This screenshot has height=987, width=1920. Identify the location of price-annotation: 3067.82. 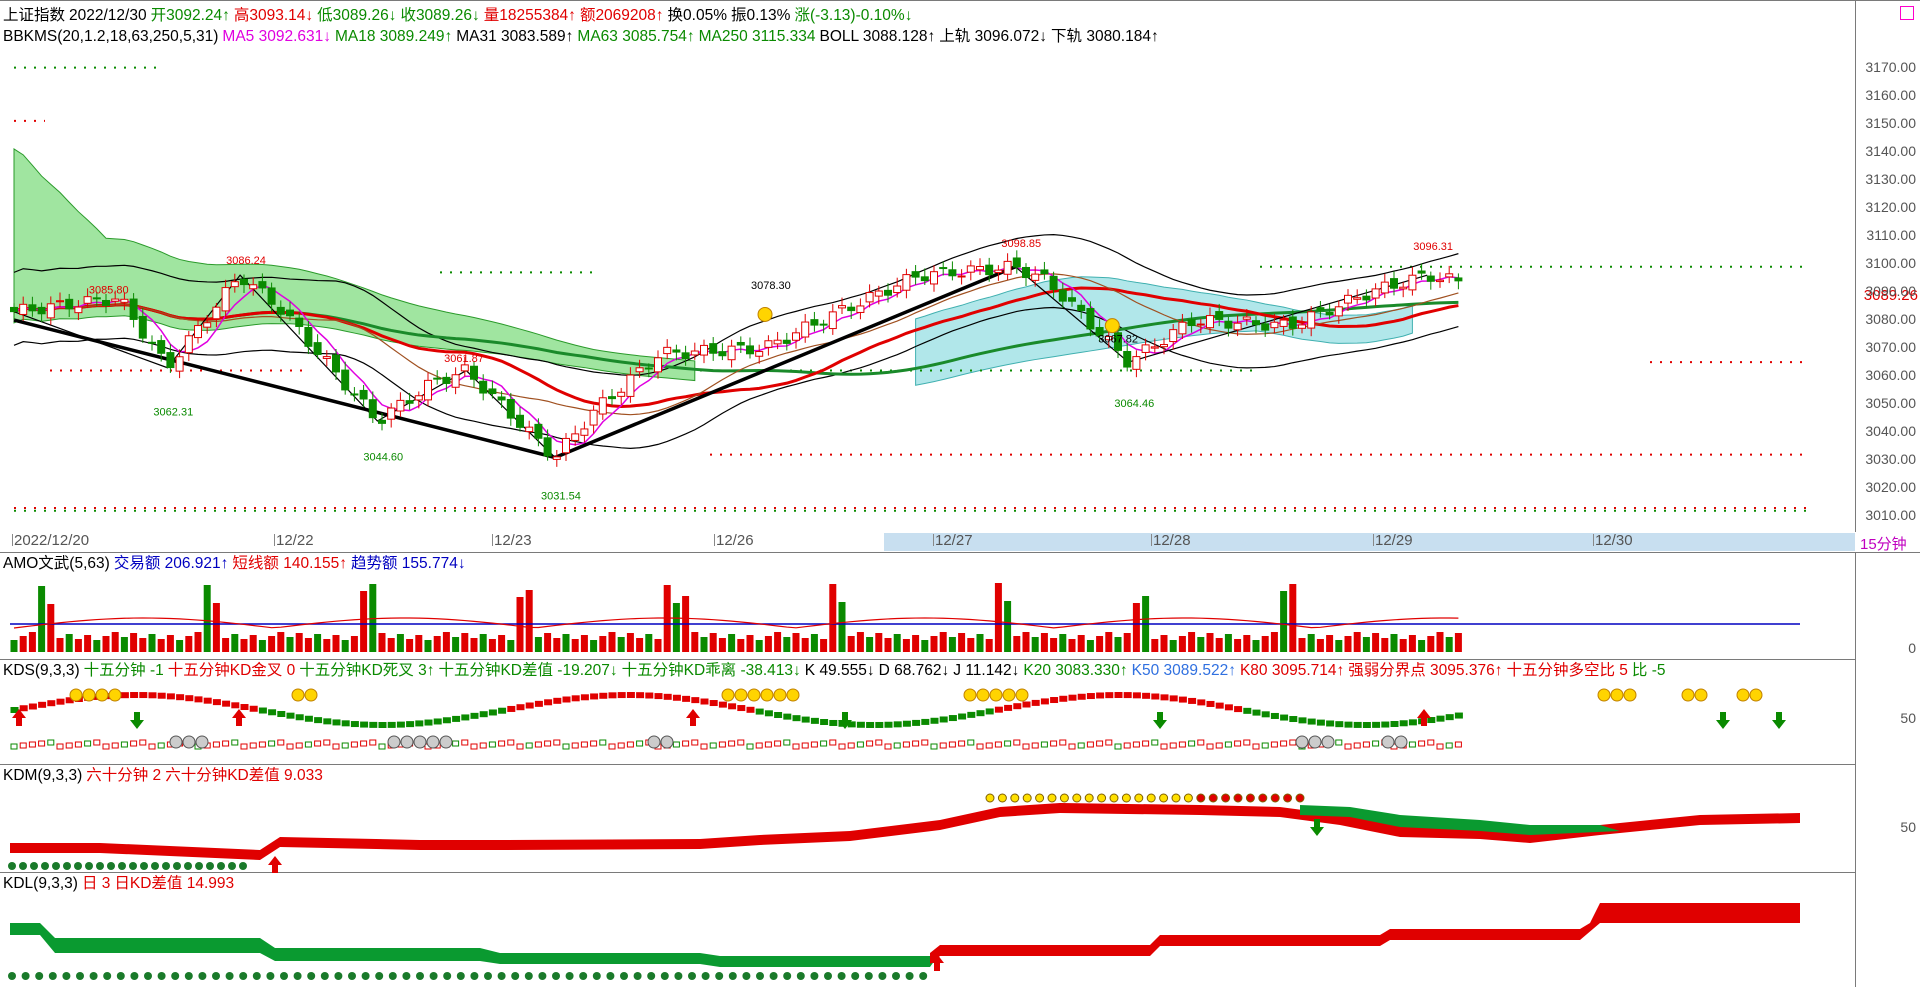
(1118, 339).